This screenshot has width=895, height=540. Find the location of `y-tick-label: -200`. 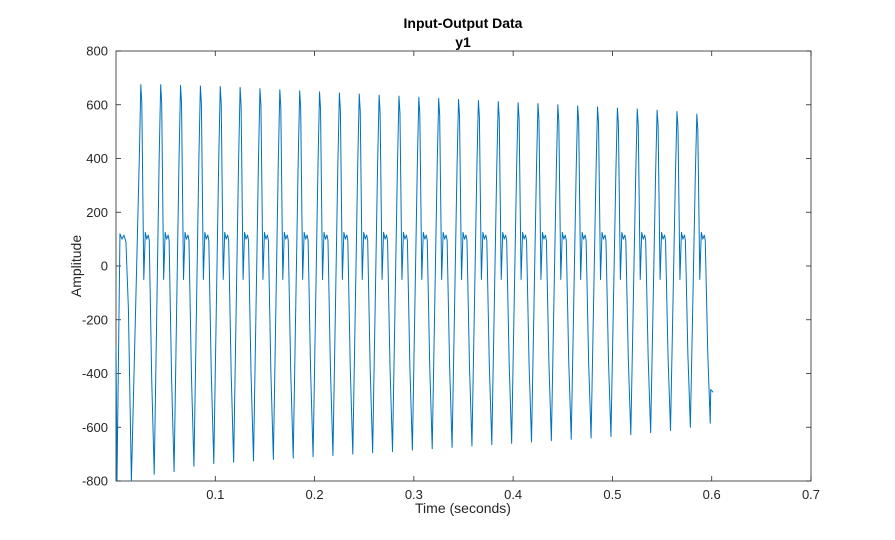

y-tick-label: -200 is located at coordinates (95, 319).